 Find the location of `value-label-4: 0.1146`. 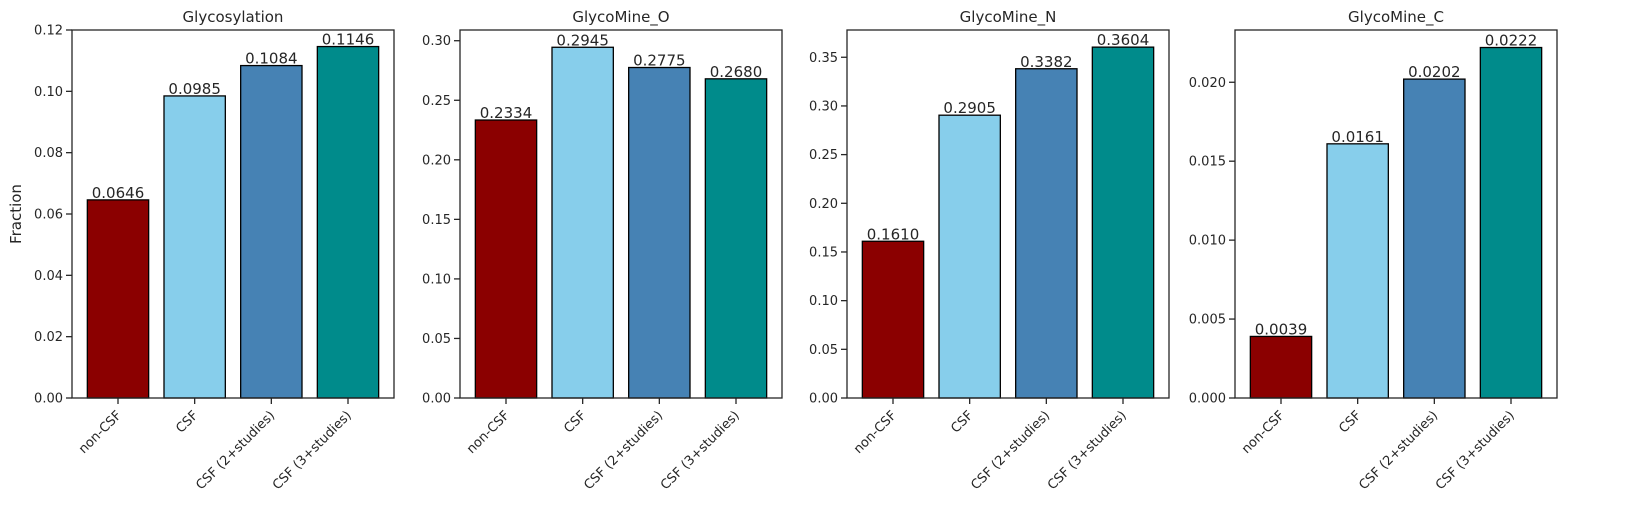

value-label-4: 0.1146 is located at coordinates (348, 40).